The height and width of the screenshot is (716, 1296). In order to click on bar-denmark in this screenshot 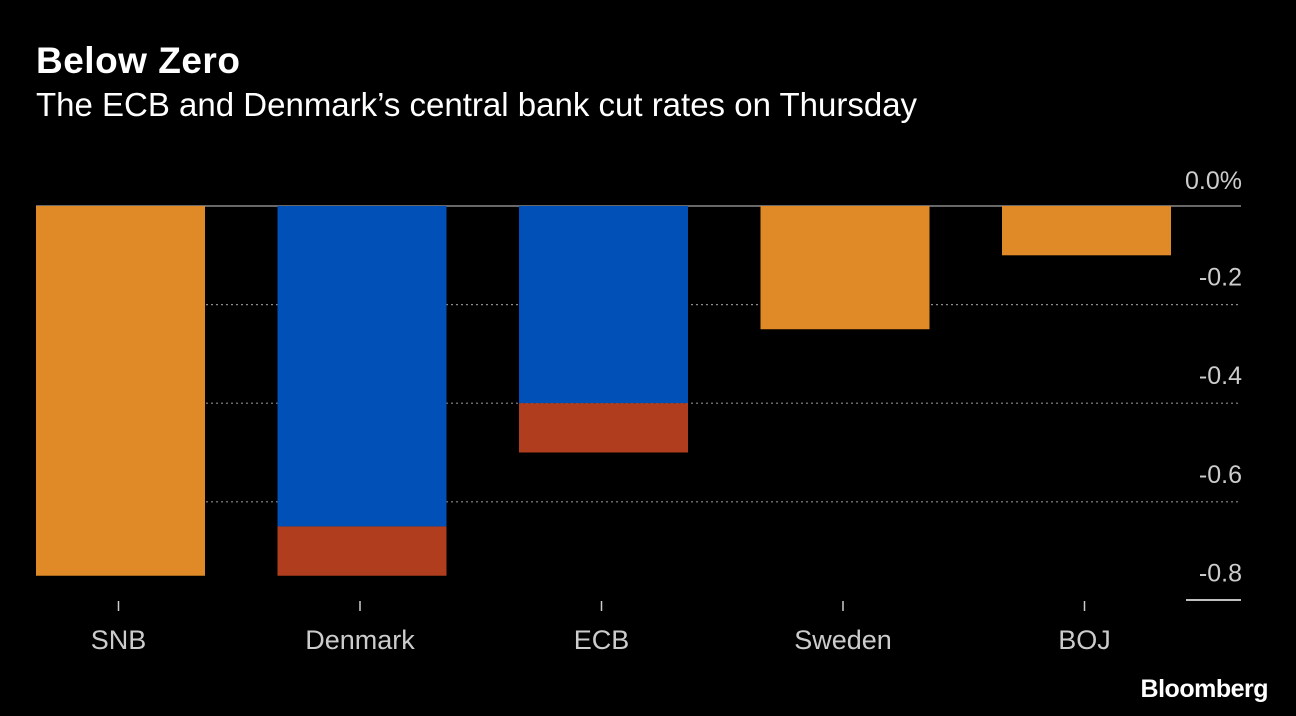, I will do `click(362, 366)`.